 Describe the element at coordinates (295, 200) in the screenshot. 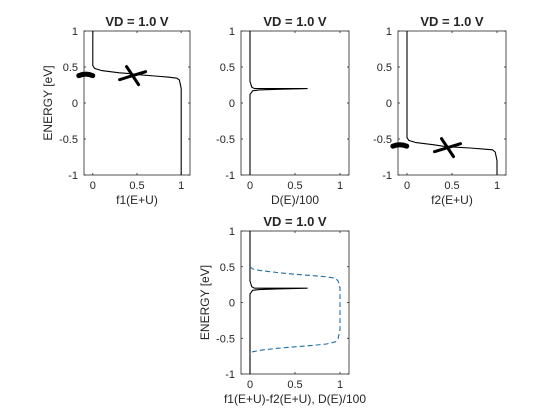

I see `x-axis-label: D(E)/100` at that location.